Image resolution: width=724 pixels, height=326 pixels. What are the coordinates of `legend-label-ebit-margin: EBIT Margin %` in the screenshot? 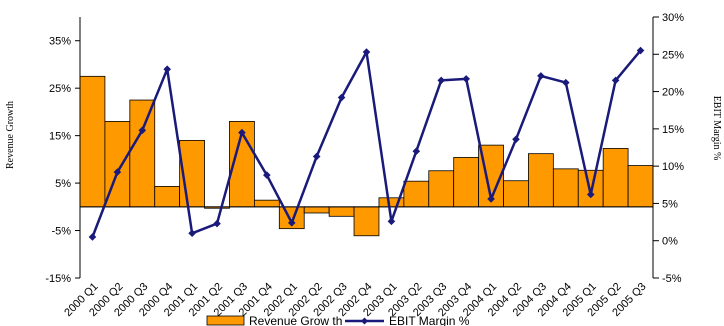 It's located at (429, 320).